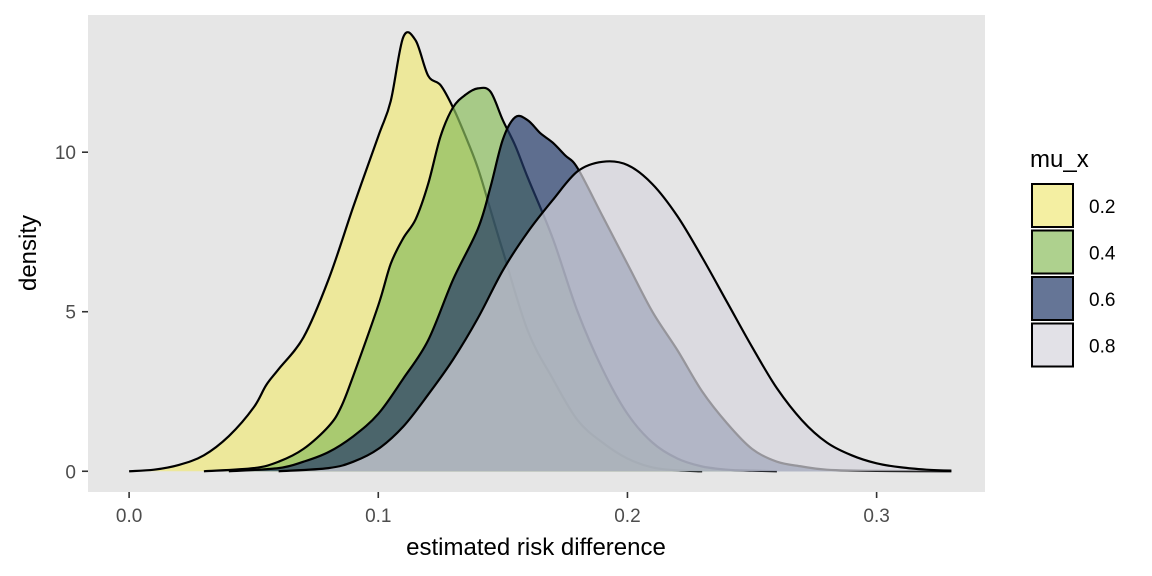  Describe the element at coordinates (1052, 252) in the screenshot. I see `legend-key-0.4` at that location.